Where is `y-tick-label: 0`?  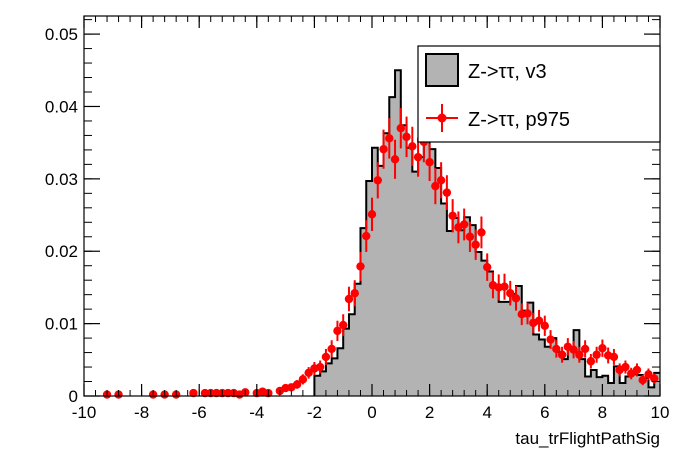
y-tick-label: 0 is located at coordinates (73, 396).